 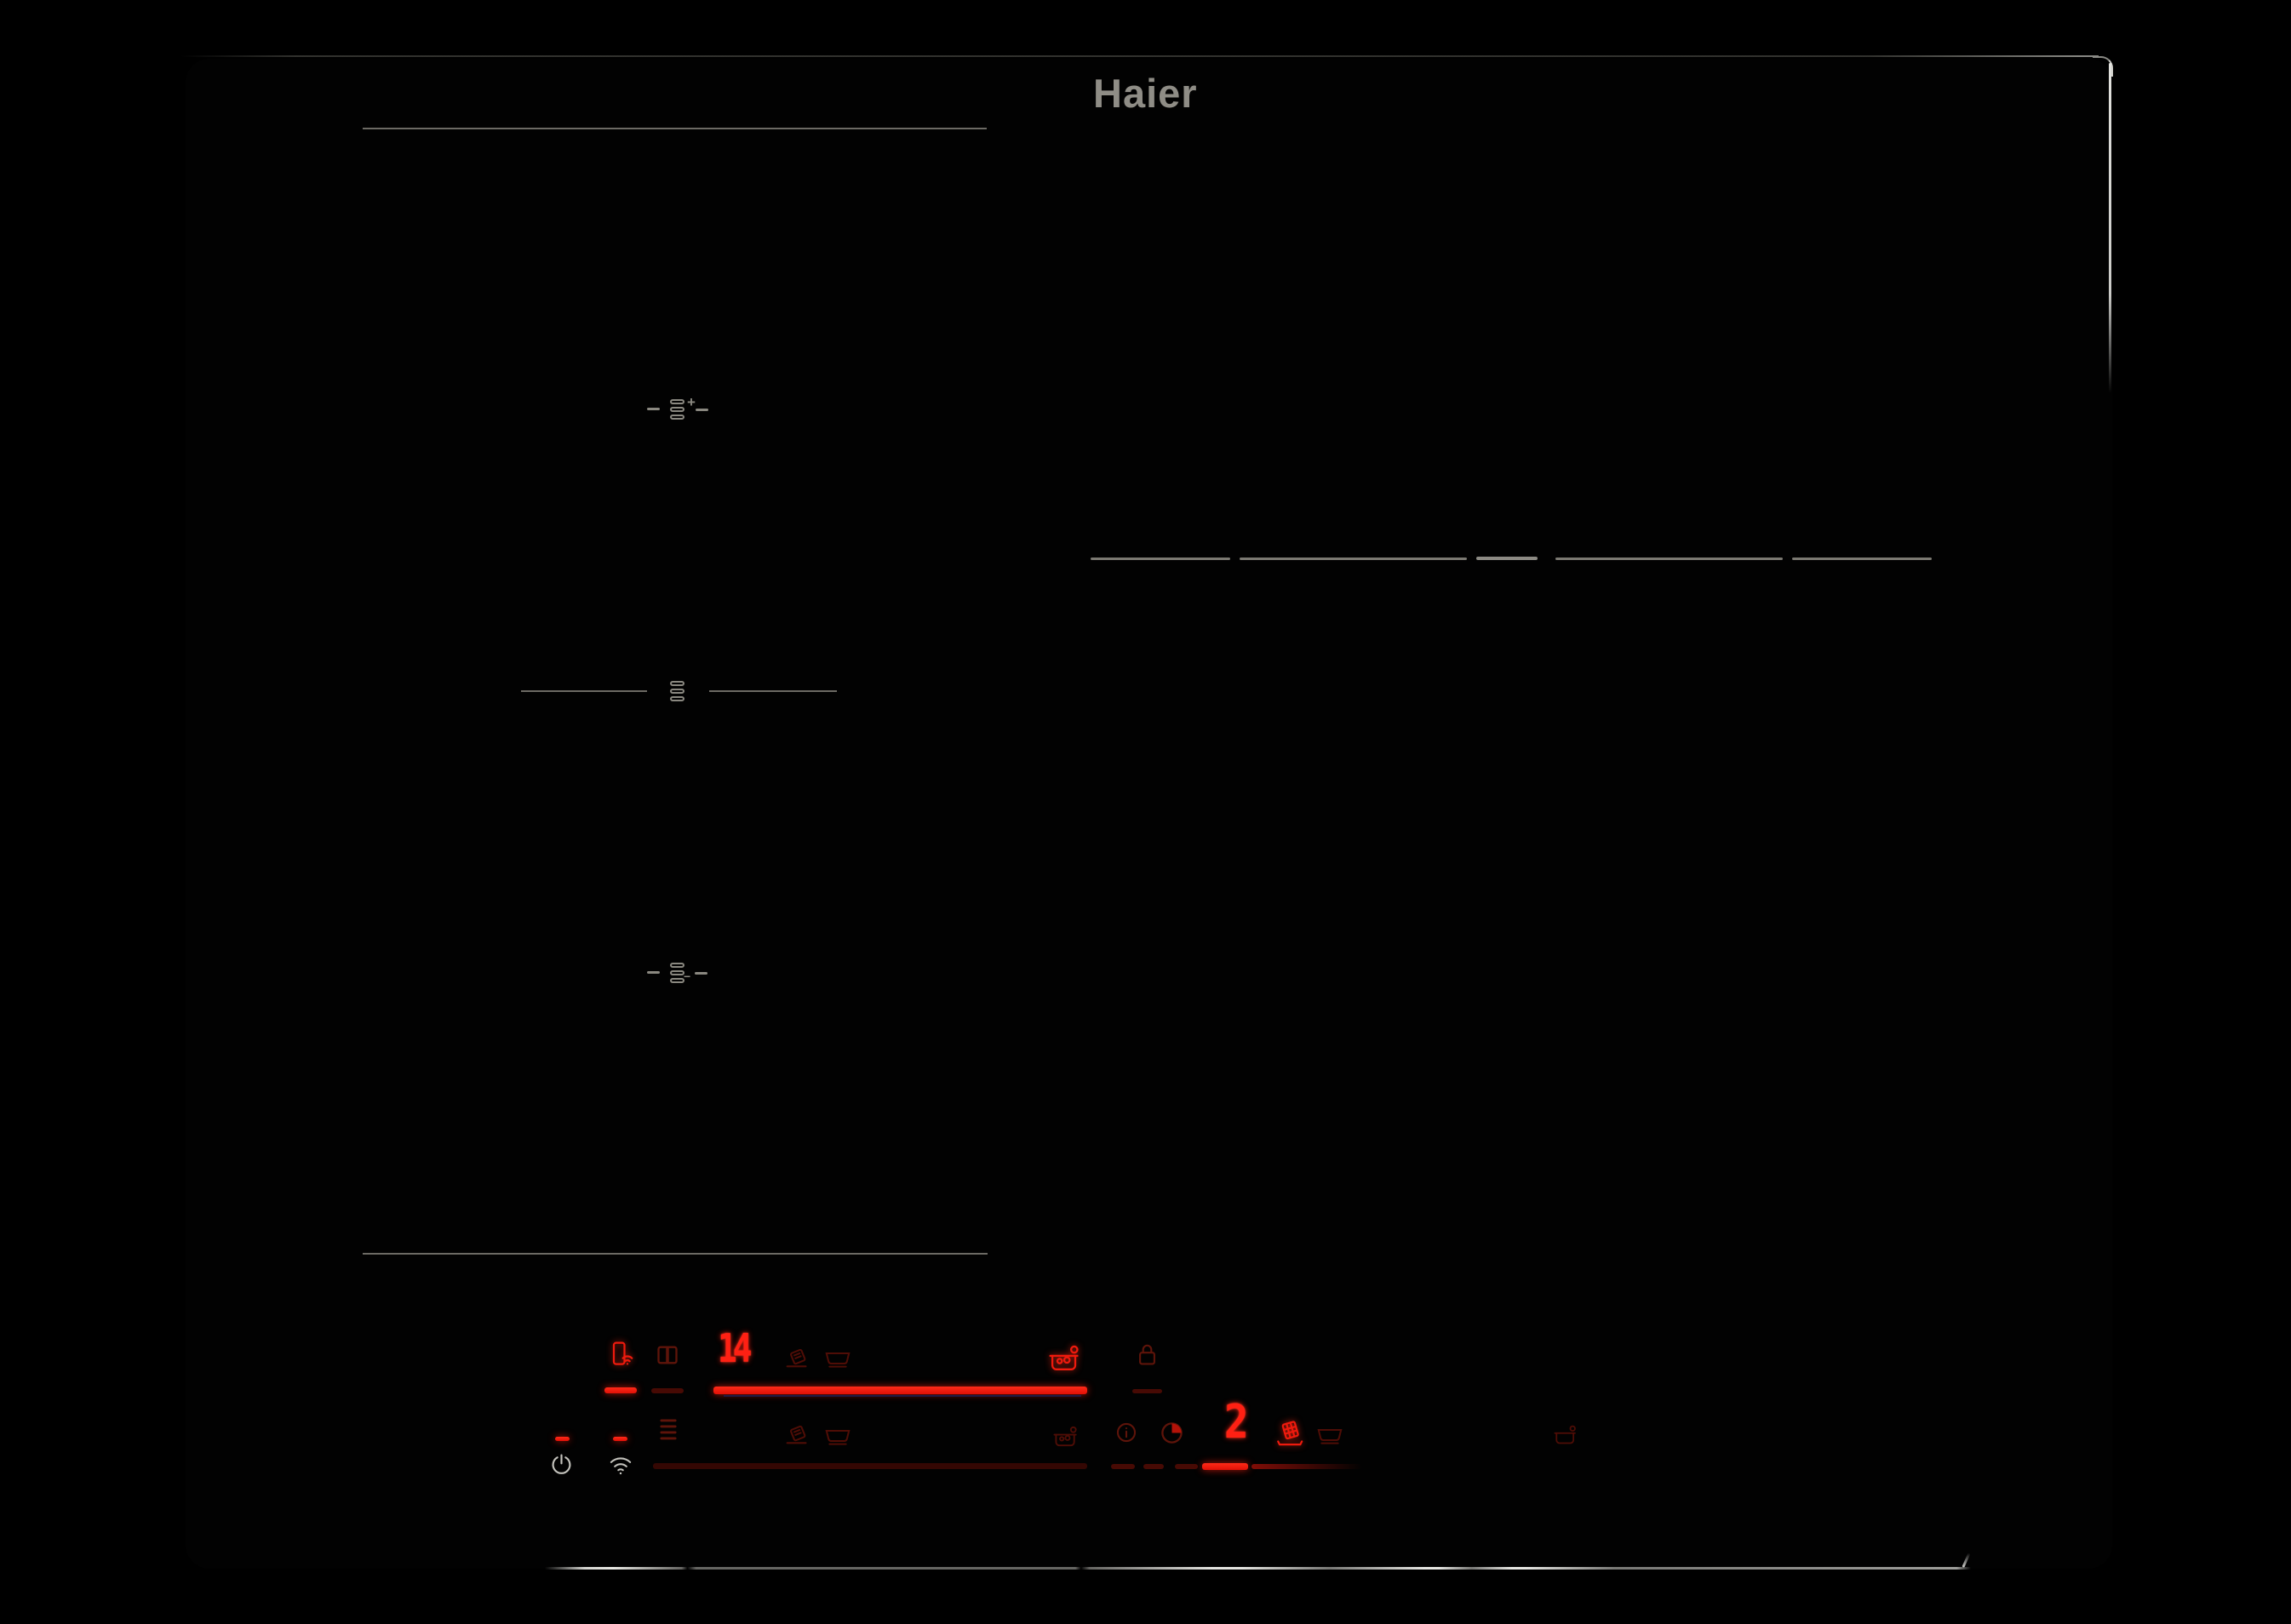 I want to click on flex-stack-icon, so click(x=668, y=1430).